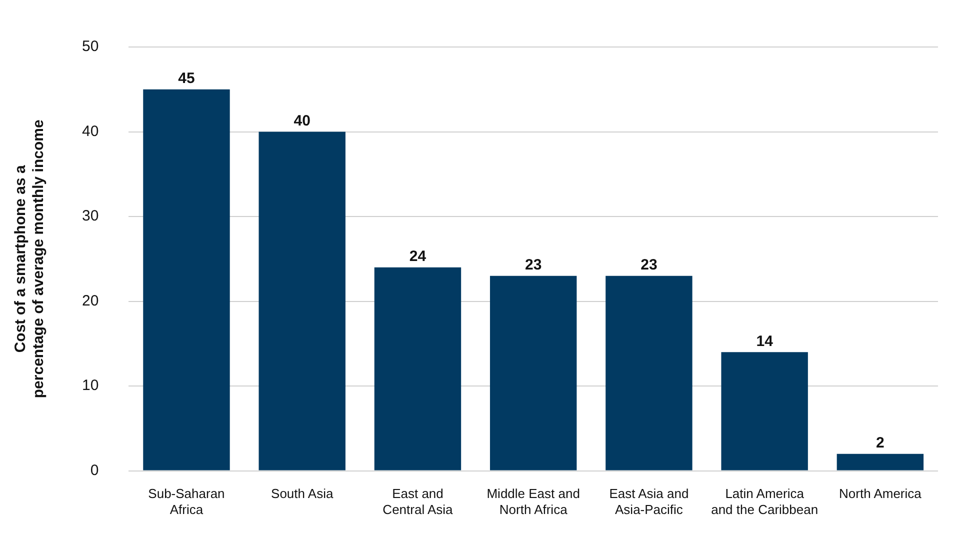  Describe the element at coordinates (90, 216) in the screenshot. I see `y-tick-label: 30` at that location.